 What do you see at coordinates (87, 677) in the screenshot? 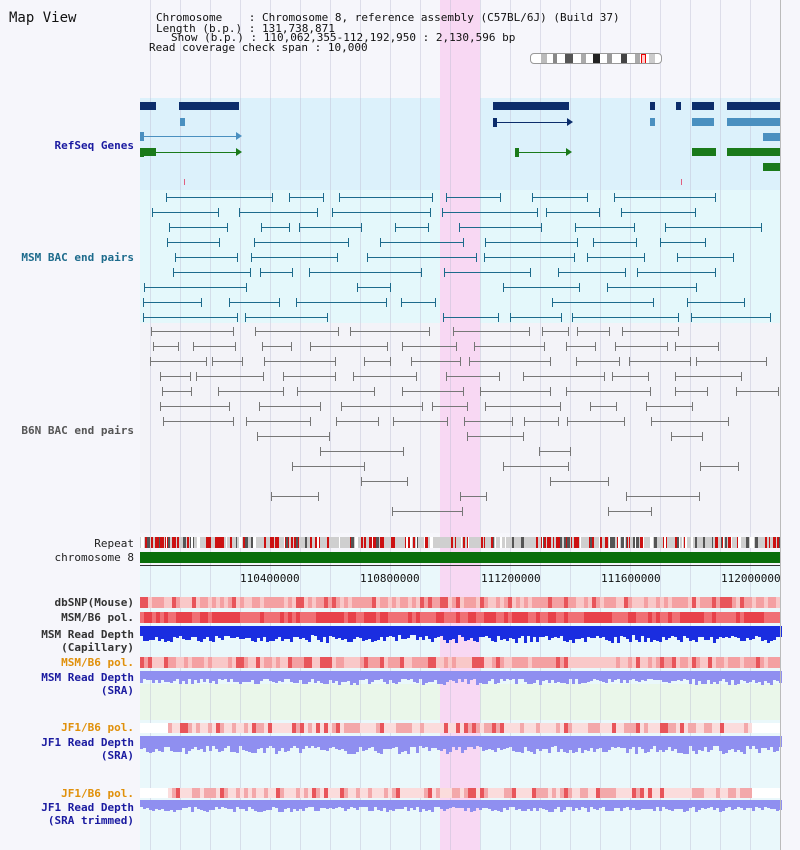
I see `track-label-msm-depth-sra-1: MSM Read Depth` at bounding box center [87, 677].